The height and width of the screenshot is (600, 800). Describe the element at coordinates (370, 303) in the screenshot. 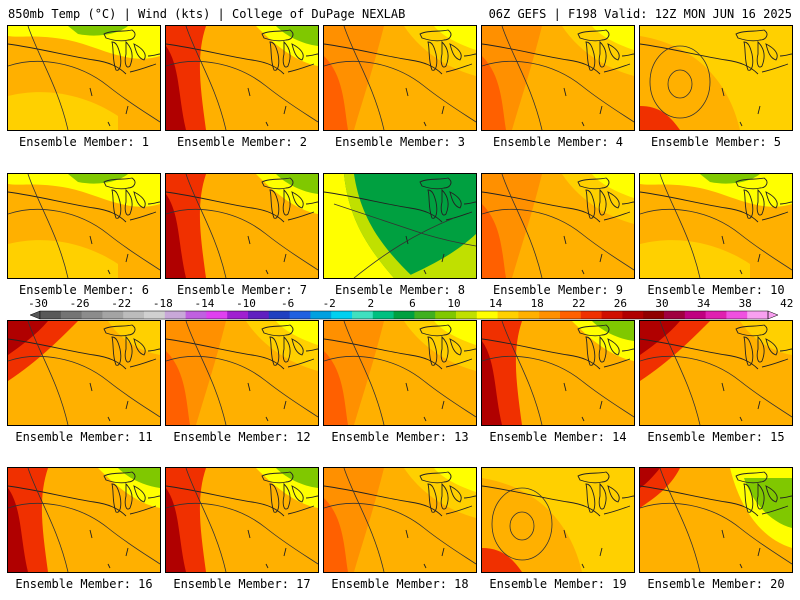

I see `colorbar-tick-label: 2` at that location.